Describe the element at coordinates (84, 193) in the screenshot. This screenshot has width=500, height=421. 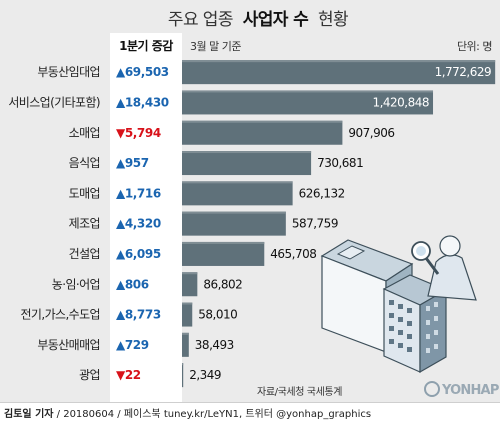
I see `category-label: 도매업` at that location.